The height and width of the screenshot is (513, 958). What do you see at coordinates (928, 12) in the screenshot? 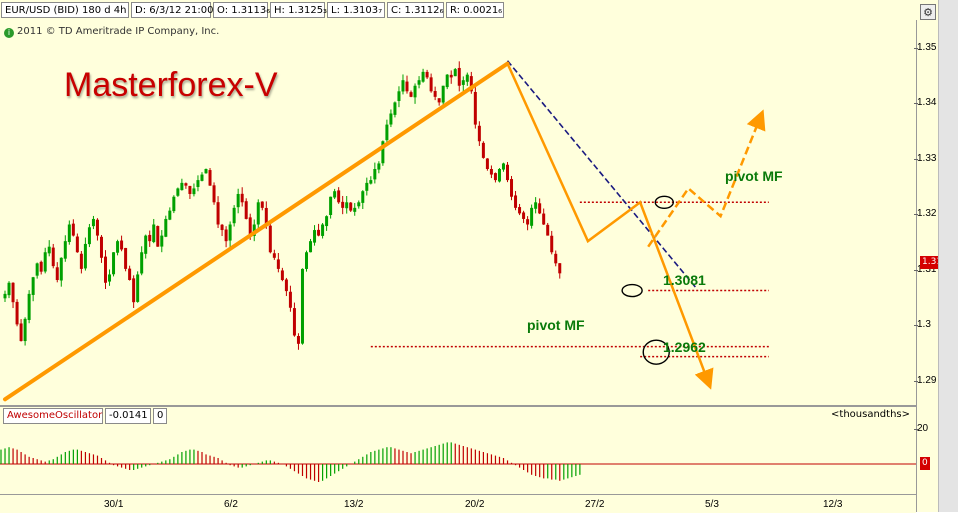
I see `settings-icon: ⚙` at bounding box center [928, 12].